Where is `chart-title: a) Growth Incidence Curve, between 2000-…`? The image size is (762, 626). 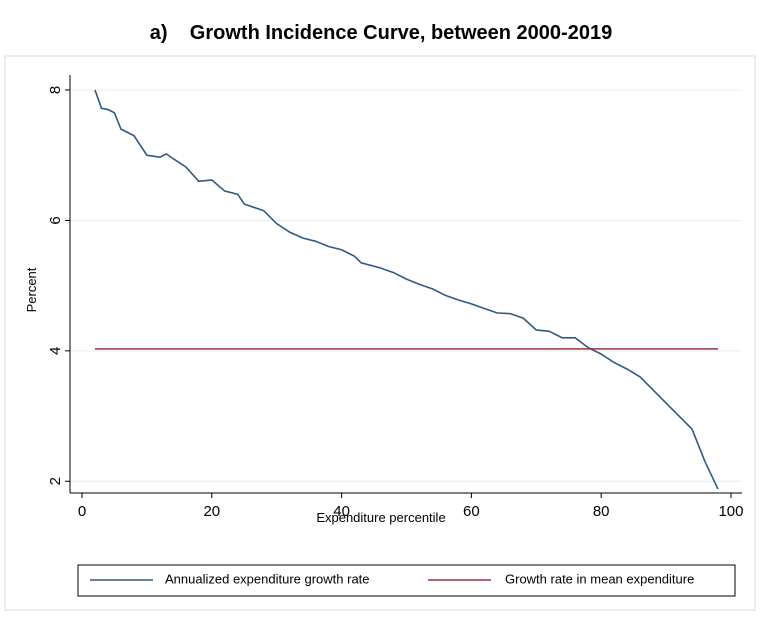
chart-title: a) Growth Incidence Curve, between 2000-… is located at coordinates (381, 33).